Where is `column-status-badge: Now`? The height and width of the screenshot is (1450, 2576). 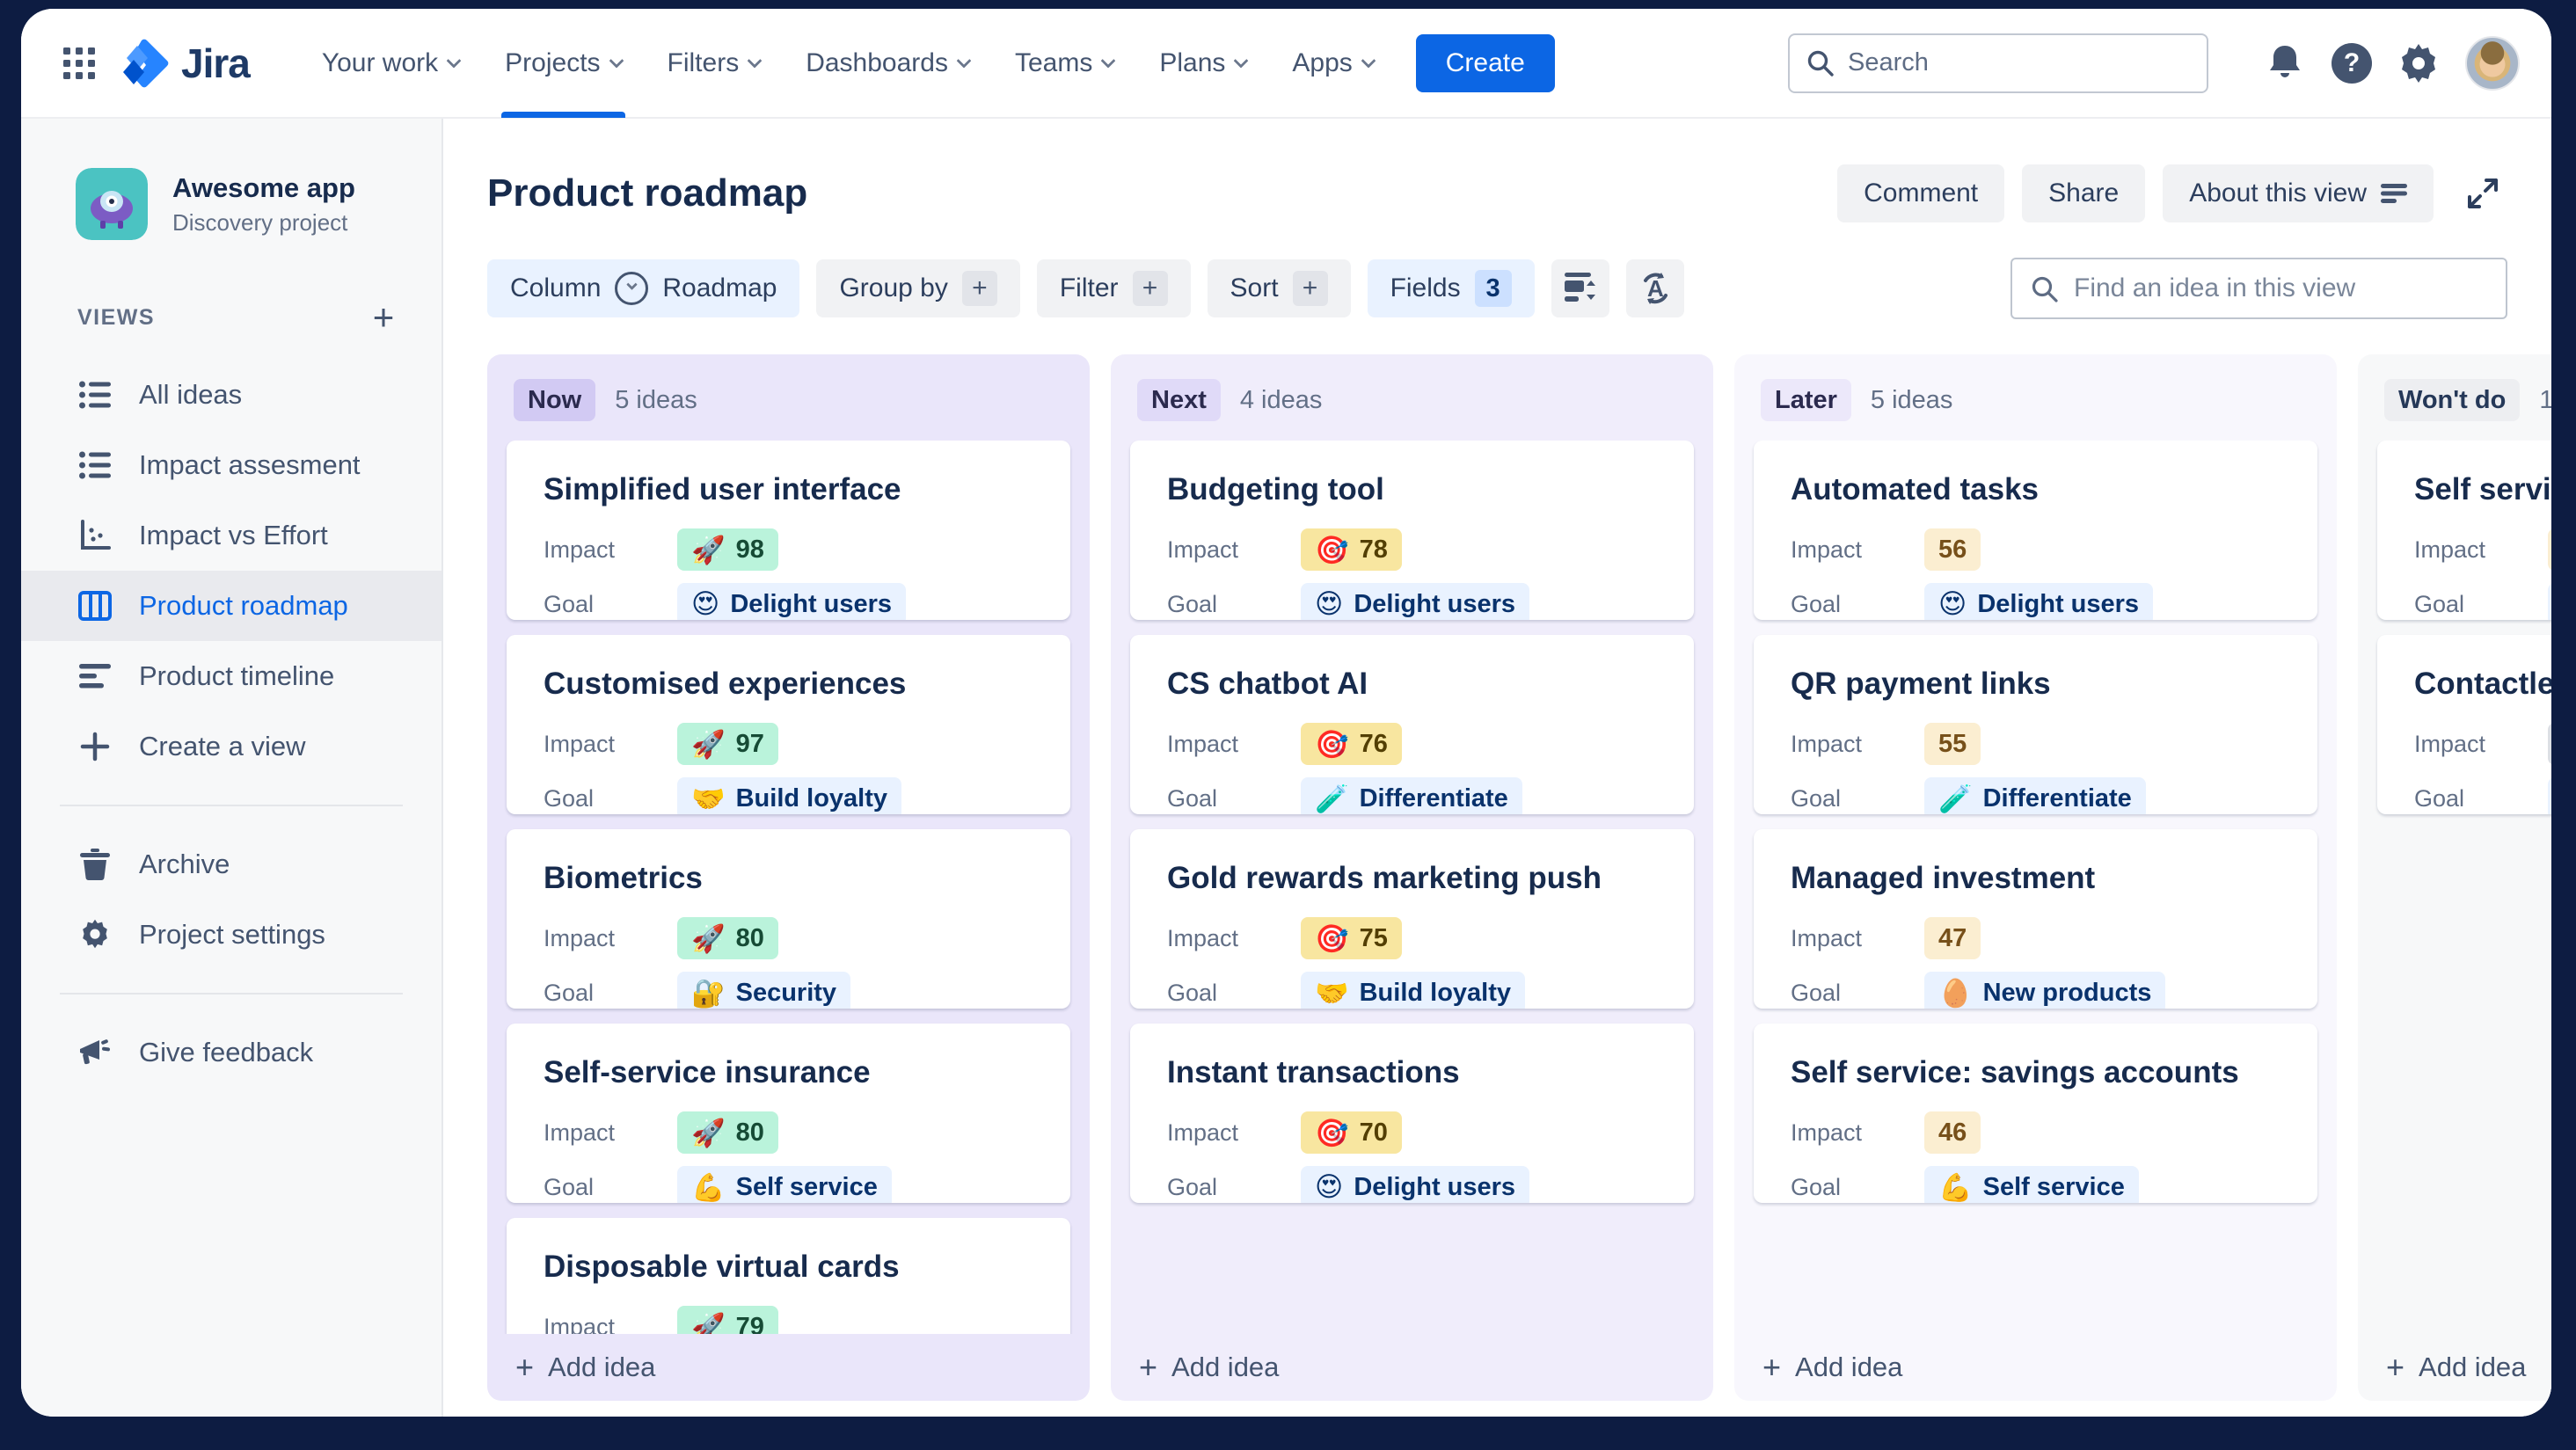
column-status-badge: Now is located at coordinates (555, 400).